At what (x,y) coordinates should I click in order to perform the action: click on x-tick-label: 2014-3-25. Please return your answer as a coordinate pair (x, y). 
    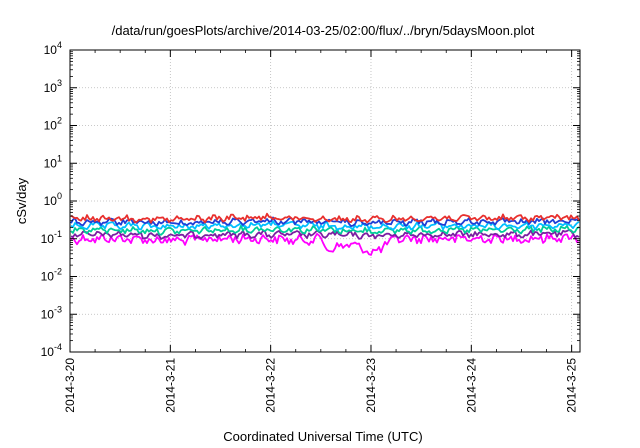
    Looking at the image, I should click on (572, 385).